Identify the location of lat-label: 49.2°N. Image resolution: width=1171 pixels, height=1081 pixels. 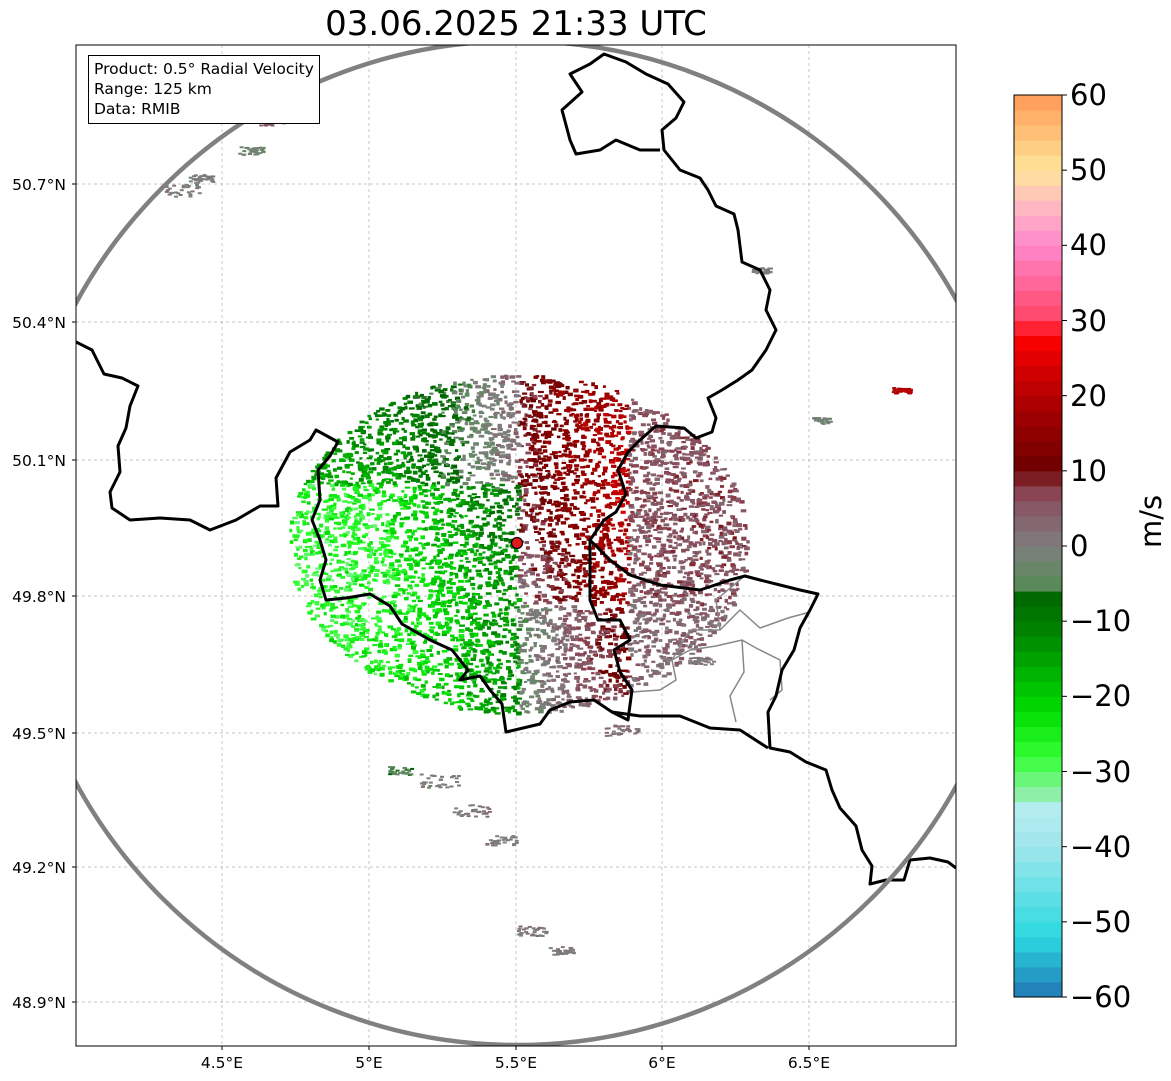
(39, 868).